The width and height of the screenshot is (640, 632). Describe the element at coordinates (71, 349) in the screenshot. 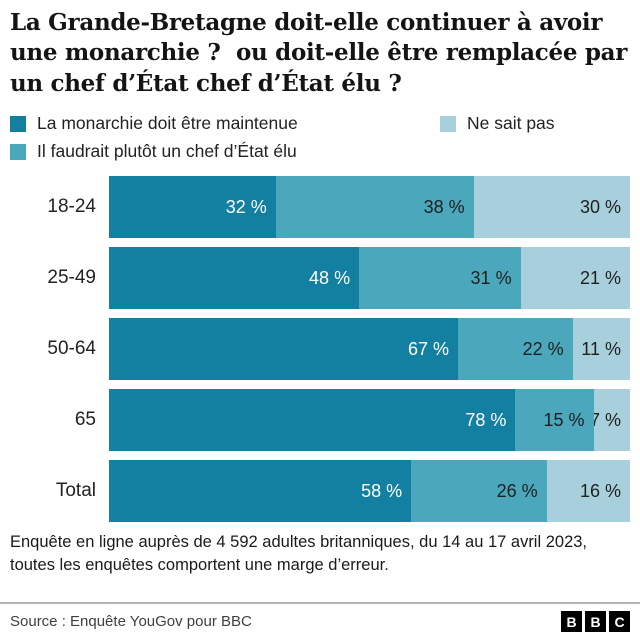

I see `category-label: 50-64` at that location.